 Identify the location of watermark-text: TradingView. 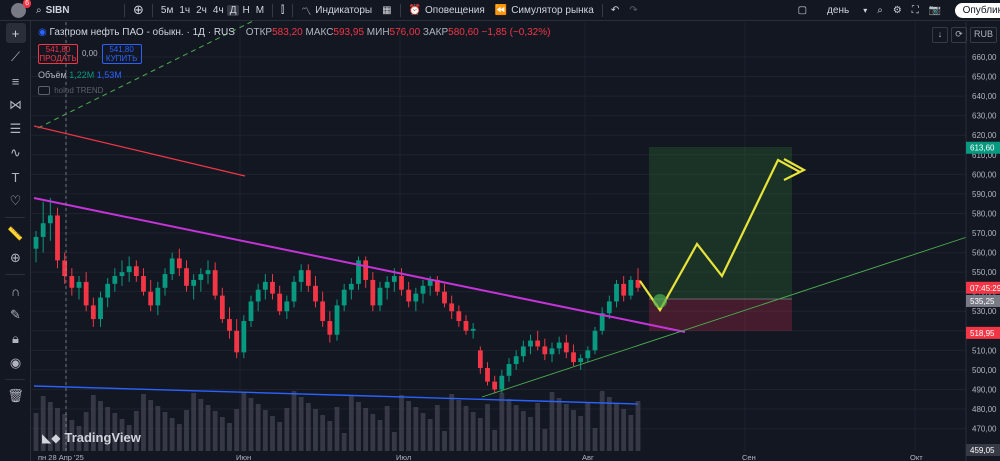
(102, 437).